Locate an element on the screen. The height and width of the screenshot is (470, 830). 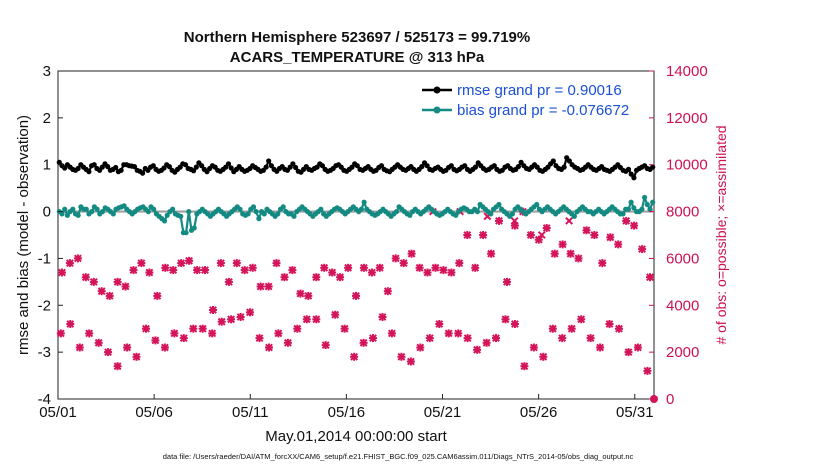
x-tick-label: 05/06 is located at coordinates (154, 412).